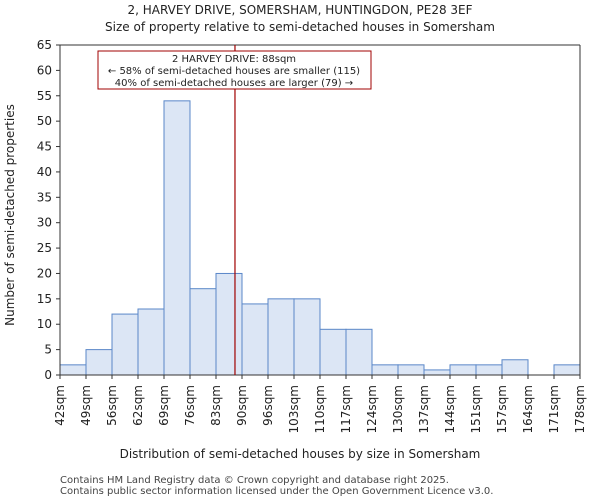 The width and height of the screenshot is (600, 500). I want to click on y-tick-label: 10, so click(44, 324).